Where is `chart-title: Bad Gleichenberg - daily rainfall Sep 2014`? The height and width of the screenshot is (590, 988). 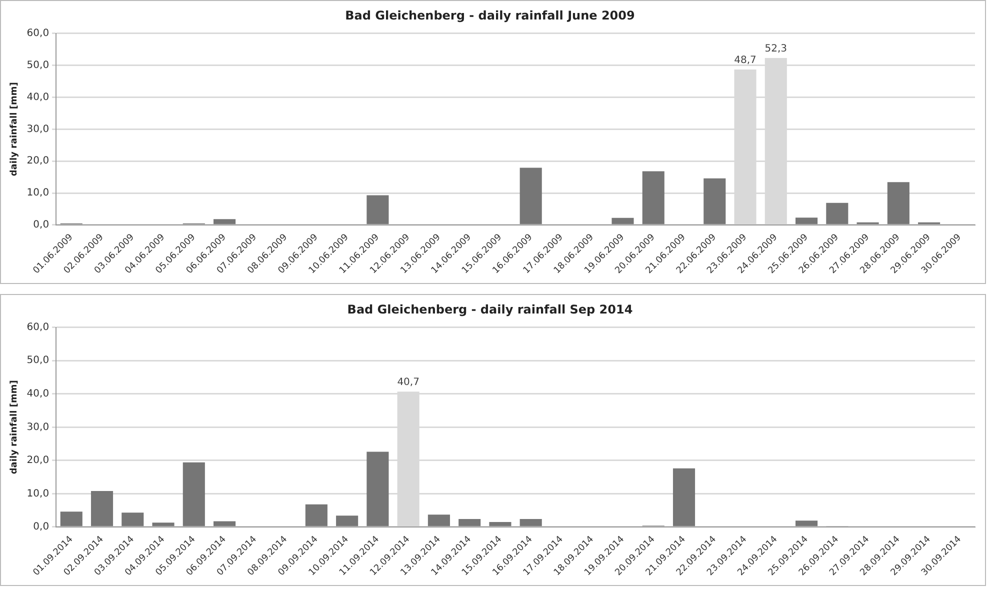 chart-title: Bad Gleichenberg - daily rainfall Sep 2014 is located at coordinates (490, 309).